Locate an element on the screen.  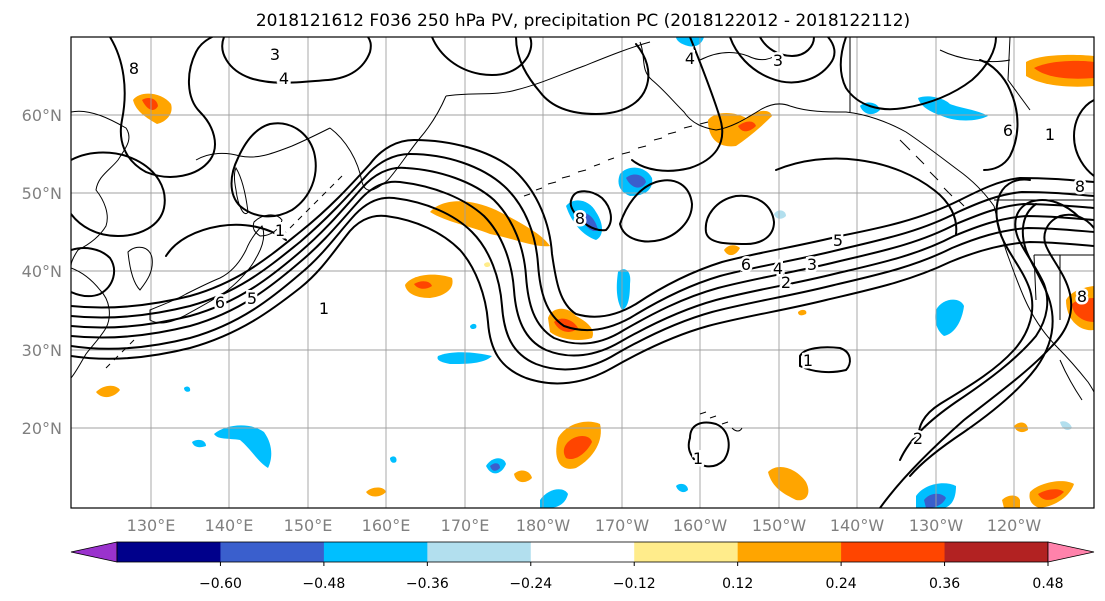
latitude-label: 30°N is located at coordinates (42, 350).